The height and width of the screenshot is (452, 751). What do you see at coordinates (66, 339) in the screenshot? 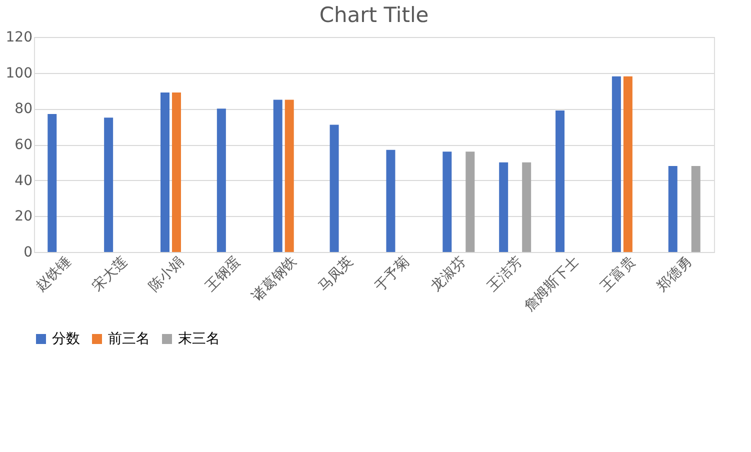
I see `legend-label: 分数` at bounding box center [66, 339].